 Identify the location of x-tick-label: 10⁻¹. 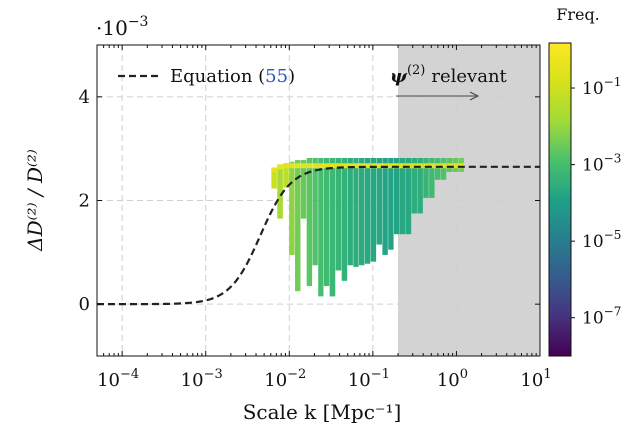
(369, 379).